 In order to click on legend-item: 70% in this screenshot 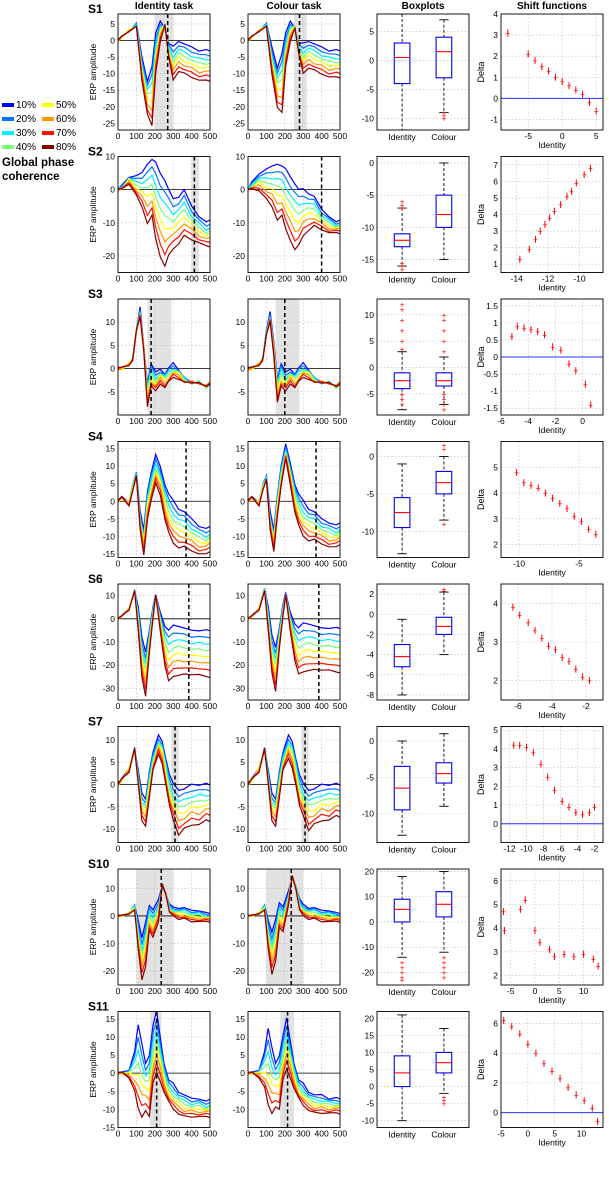, I will do `click(59, 134)`.